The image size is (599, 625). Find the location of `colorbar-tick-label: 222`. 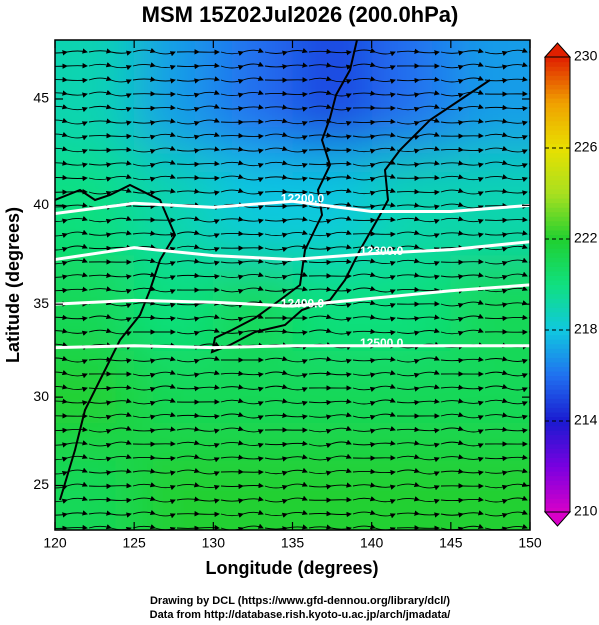

colorbar-tick-label: 222 is located at coordinates (586, 238).